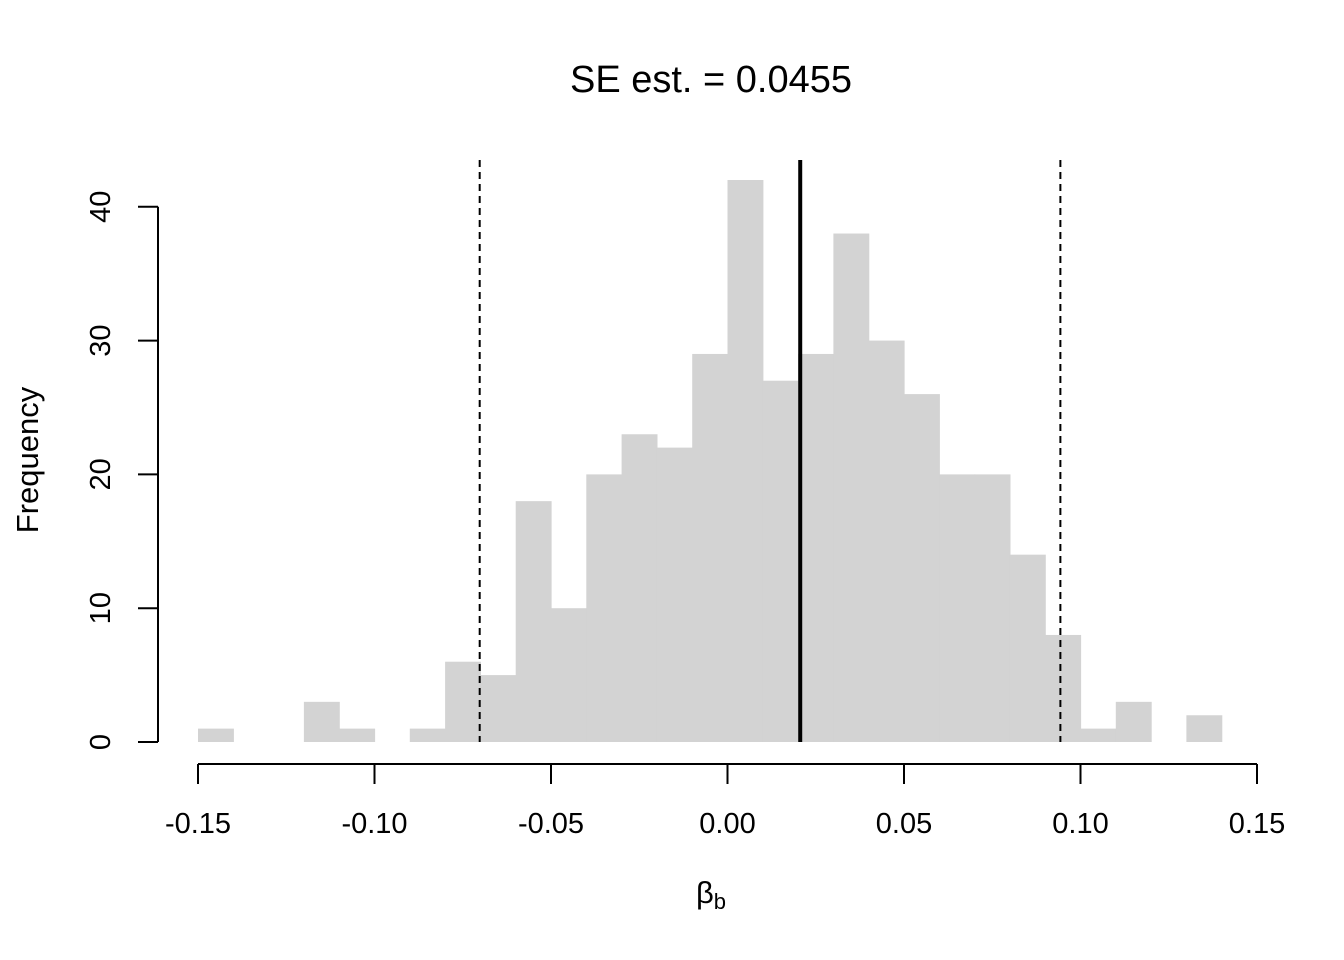 Image resolution: width=1344 pixels, height=960 pixels. What do you see at coordinates (705, 892) in the screenshot?
I see `x-axis-label-main: β` at bounding box center [705, 892].